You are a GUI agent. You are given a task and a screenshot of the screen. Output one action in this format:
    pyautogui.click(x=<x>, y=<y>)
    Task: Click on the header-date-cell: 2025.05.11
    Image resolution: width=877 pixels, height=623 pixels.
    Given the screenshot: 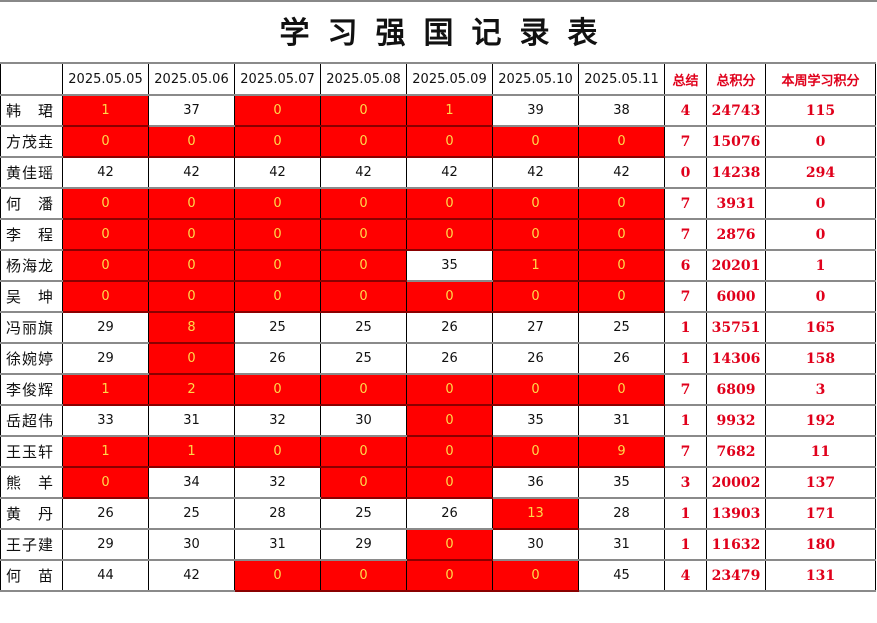 What is the action you would take?
    pyautogui.click(x=621, y=79)
    